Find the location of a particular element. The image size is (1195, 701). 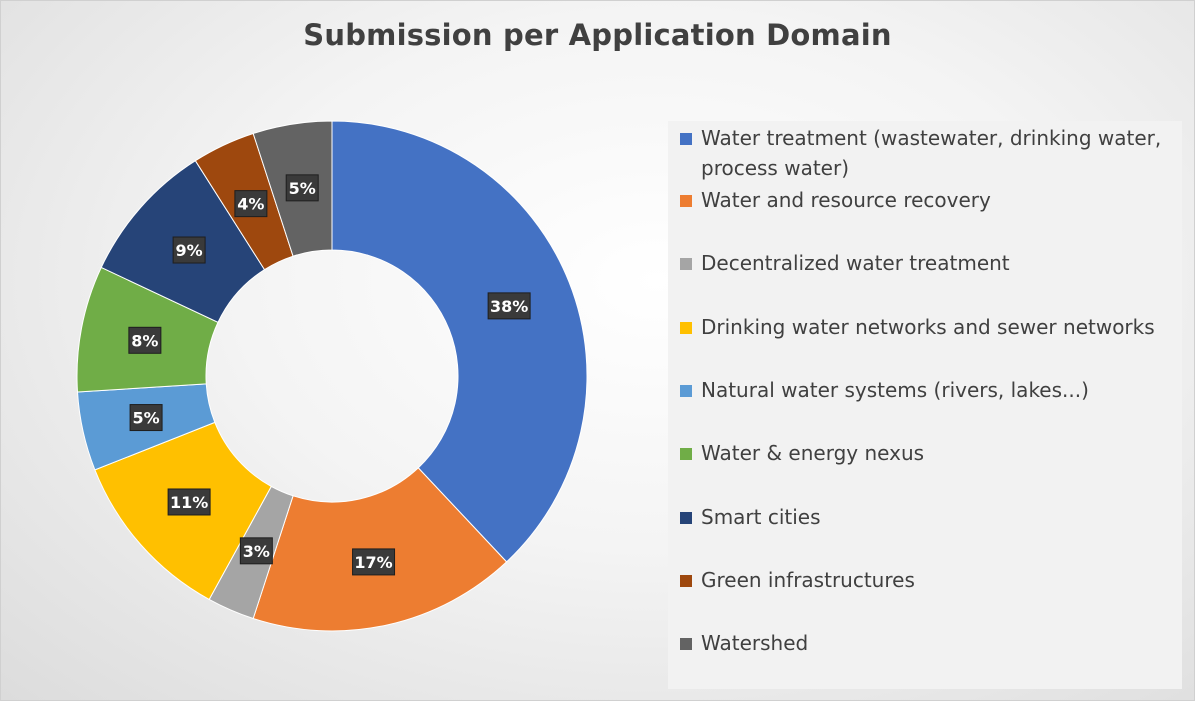

data-label-text: 4% is located at coordinates (250, 204).